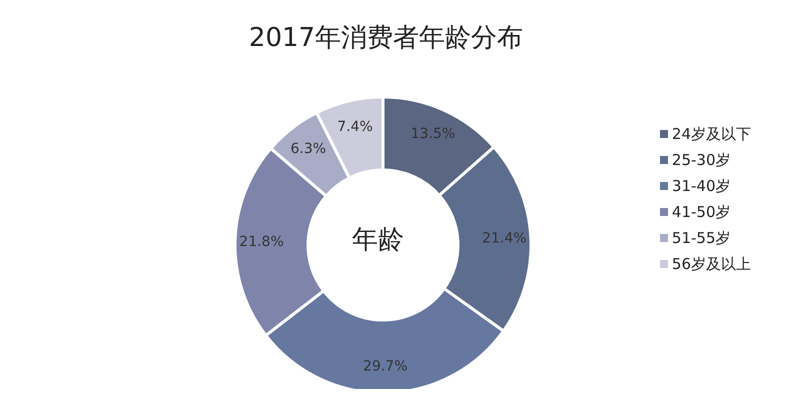  I want to click on data-label: 21.8%, so click(261, 242).